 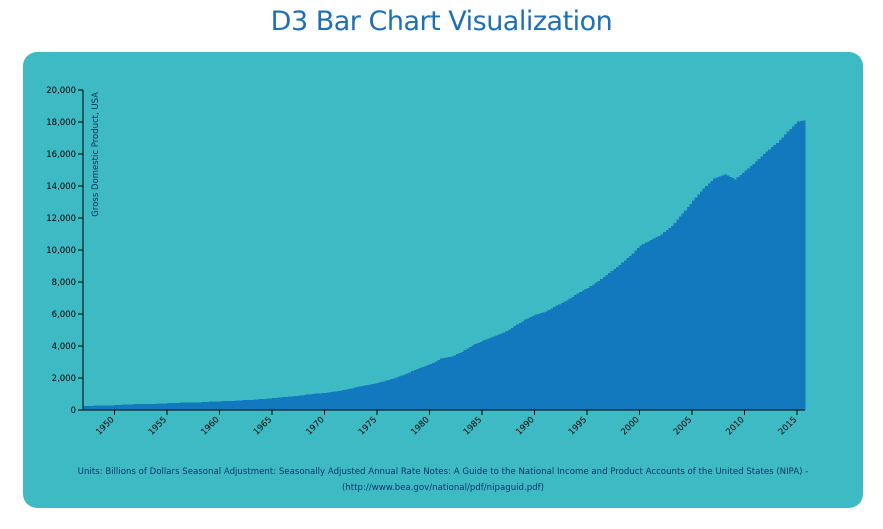 What do you see at coordinates (158, 426) in the screenshot?
I see `x-tick-label: 1955` at bounding box center [158, 426].